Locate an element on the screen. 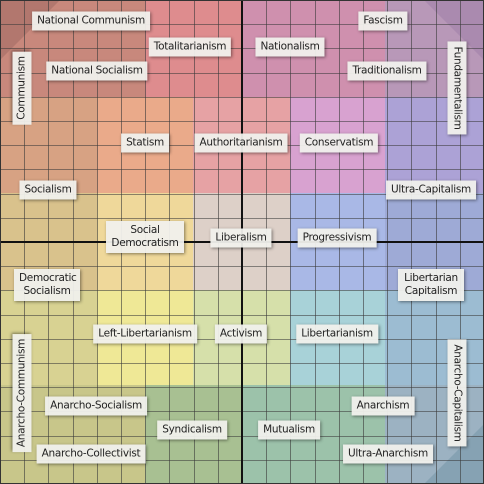 The height and width of the screenshot is (484, 484). label: Ultra-Anarchism is located at coordinates (388, 454).